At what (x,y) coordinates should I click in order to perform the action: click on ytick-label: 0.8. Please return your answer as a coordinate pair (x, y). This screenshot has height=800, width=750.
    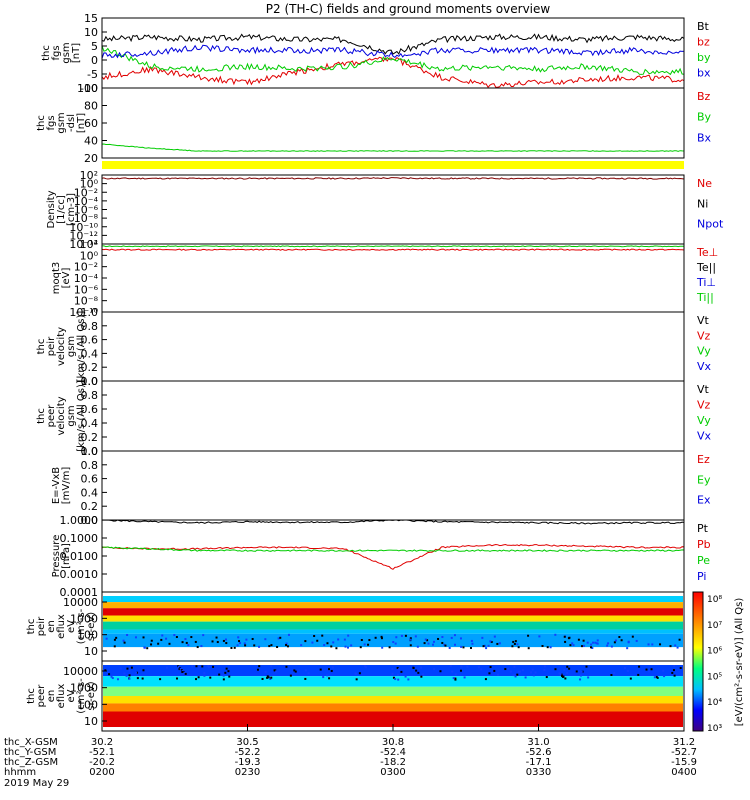
    Looking at the image, I should click on (90, 465).